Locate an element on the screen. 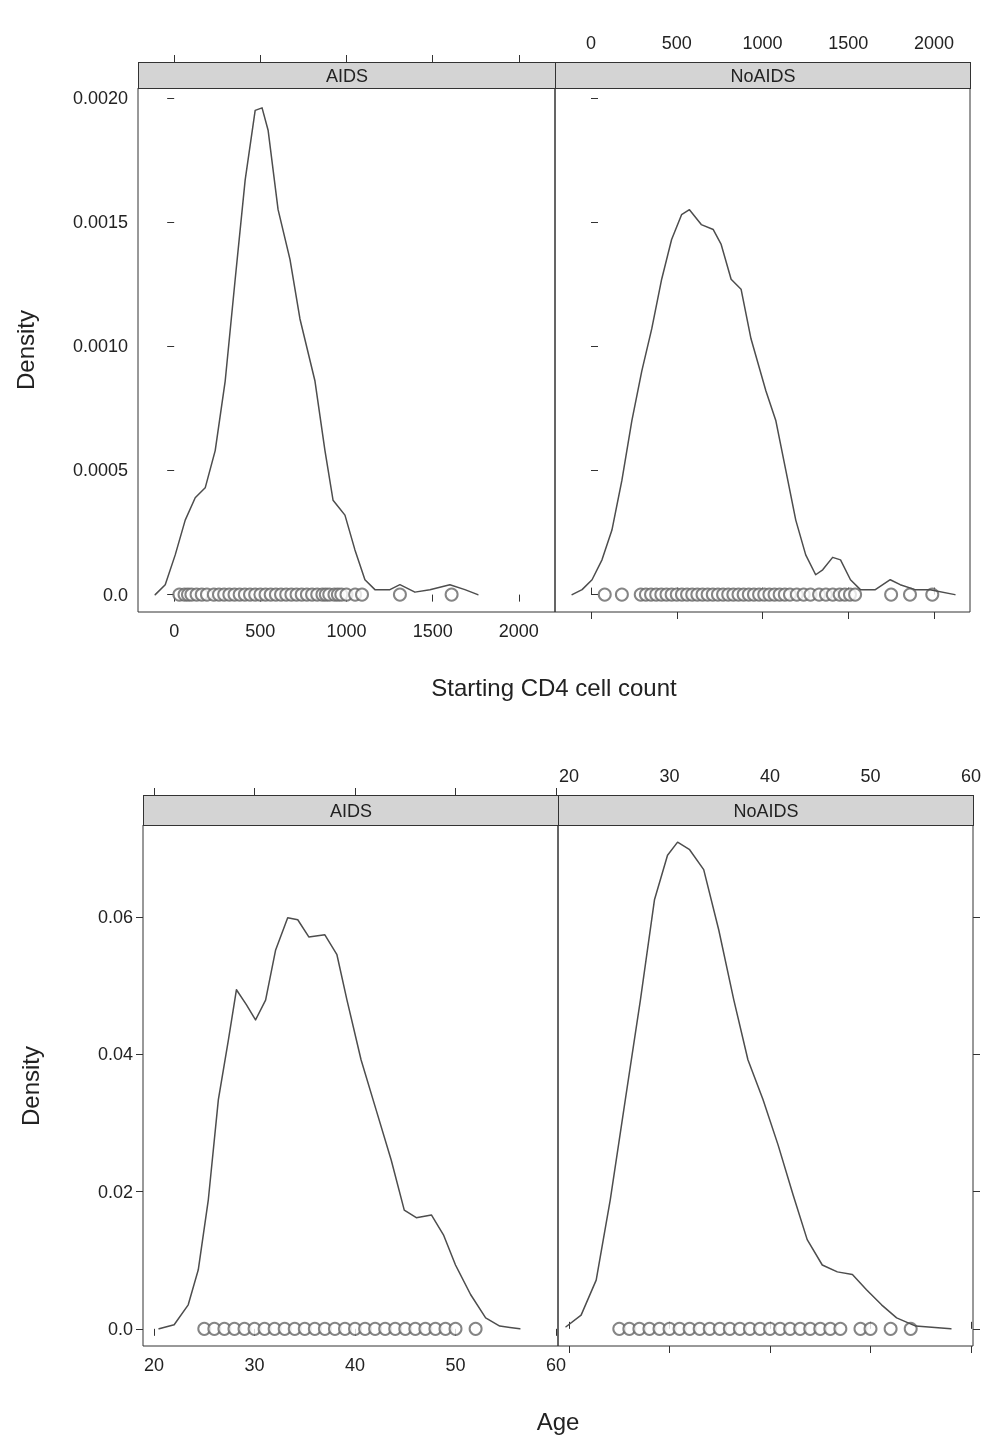 The height and width of the screenshot is (1447, 989). y-tick-label: 0.0015 is located at coordinates (100, 222).